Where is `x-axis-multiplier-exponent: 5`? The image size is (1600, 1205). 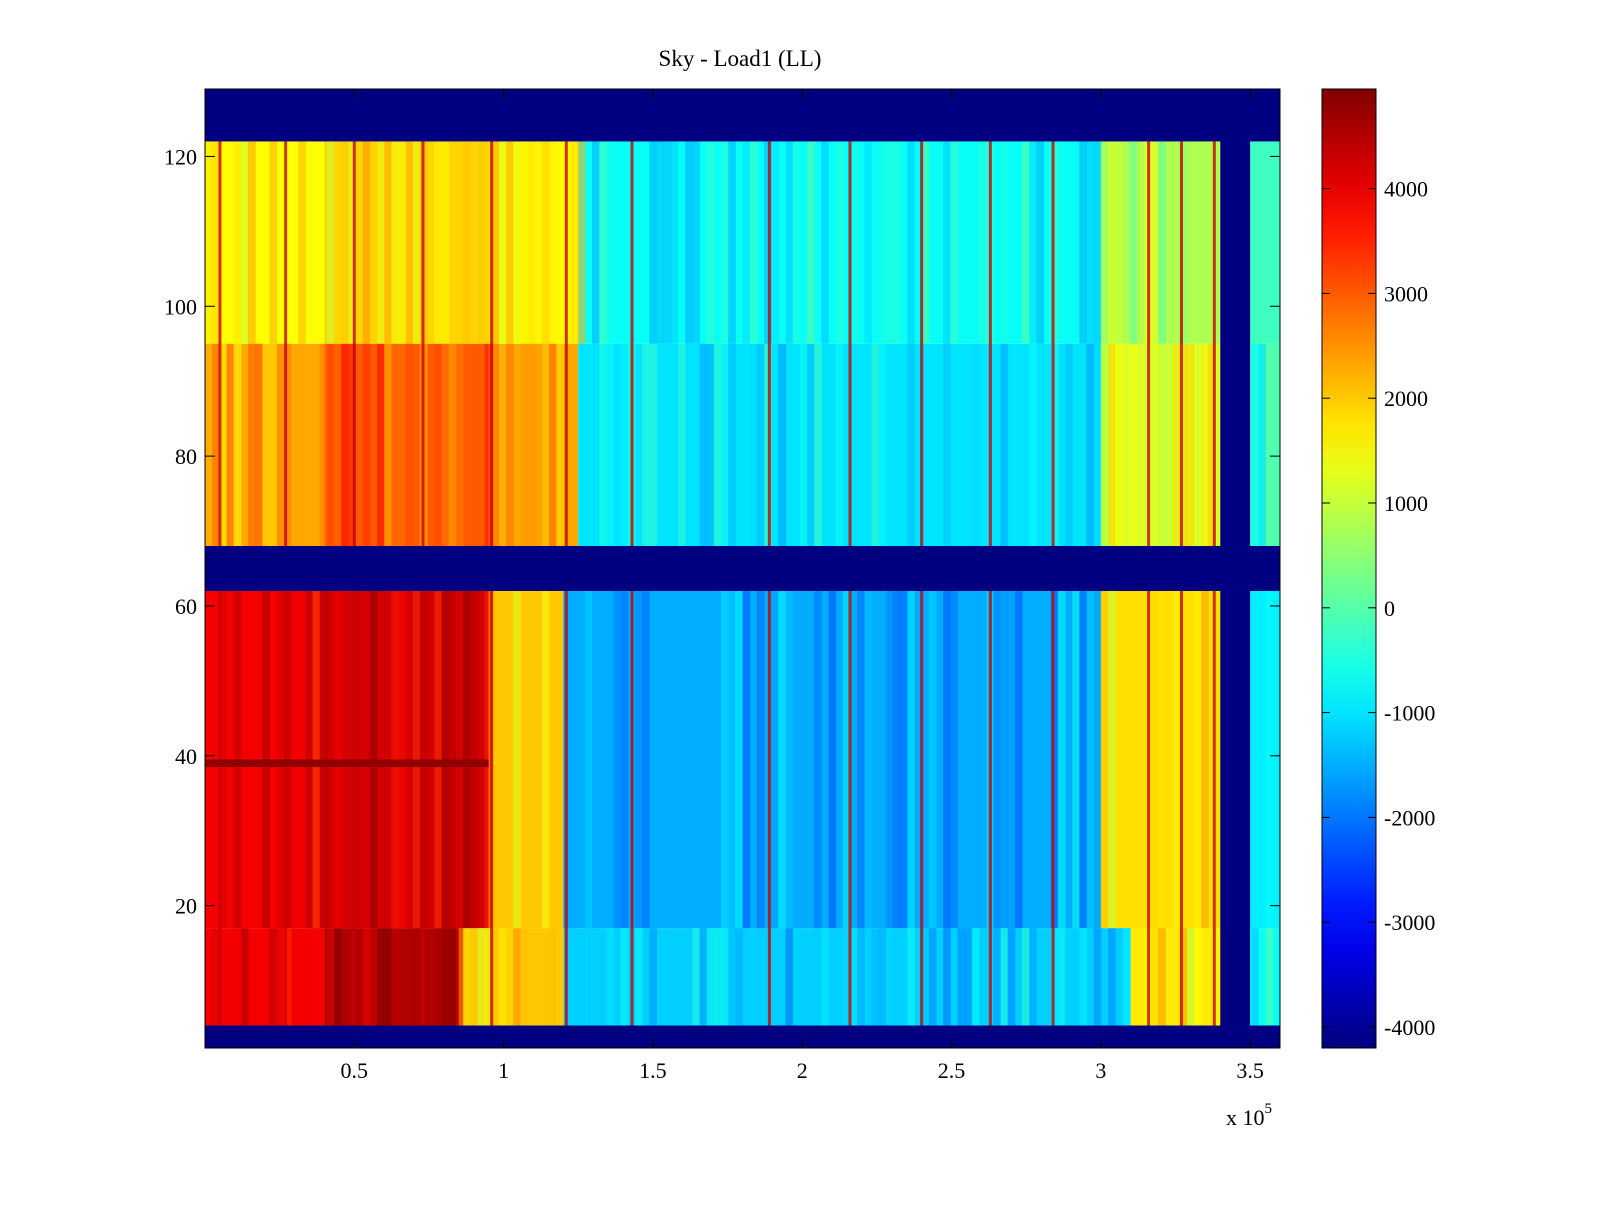
x-axis-multiplier-exponent: 5 is located at coordinates (1269, 1109).